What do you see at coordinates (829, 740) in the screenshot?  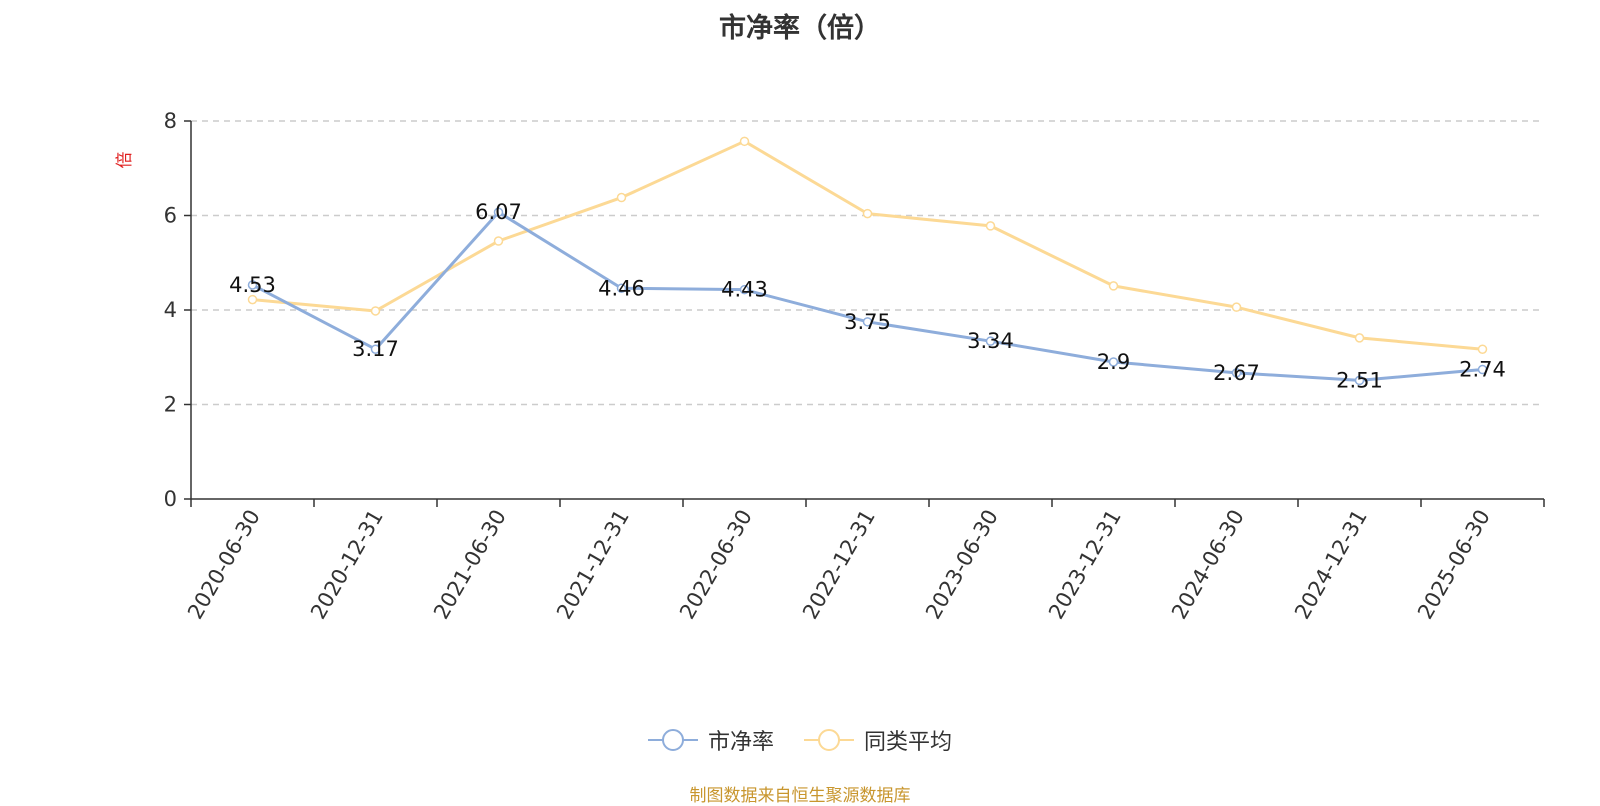 I see `legend-swatch-peer-average` at bounding box center [829, 740].